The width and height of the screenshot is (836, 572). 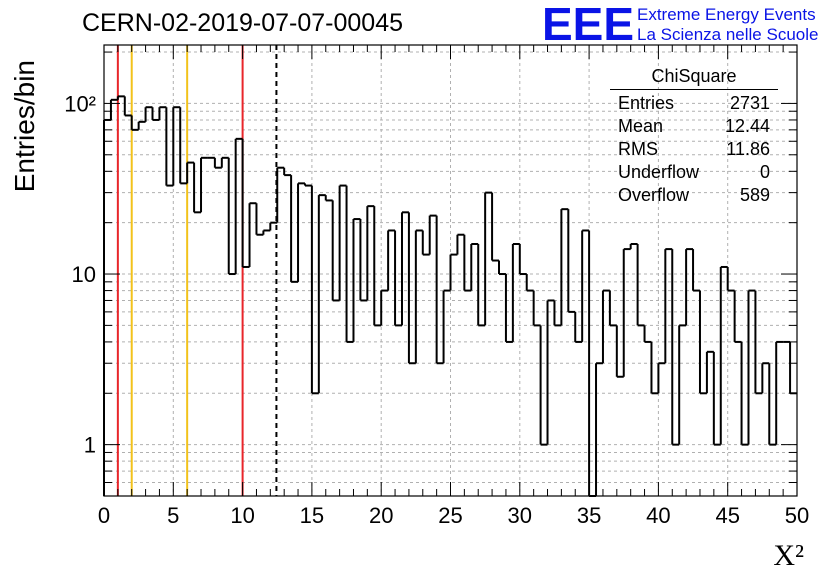 What do you see at coordinates (450, 515) in the screenshot?
I see `x-tick-label: 25` at bounding box center [450, 515].